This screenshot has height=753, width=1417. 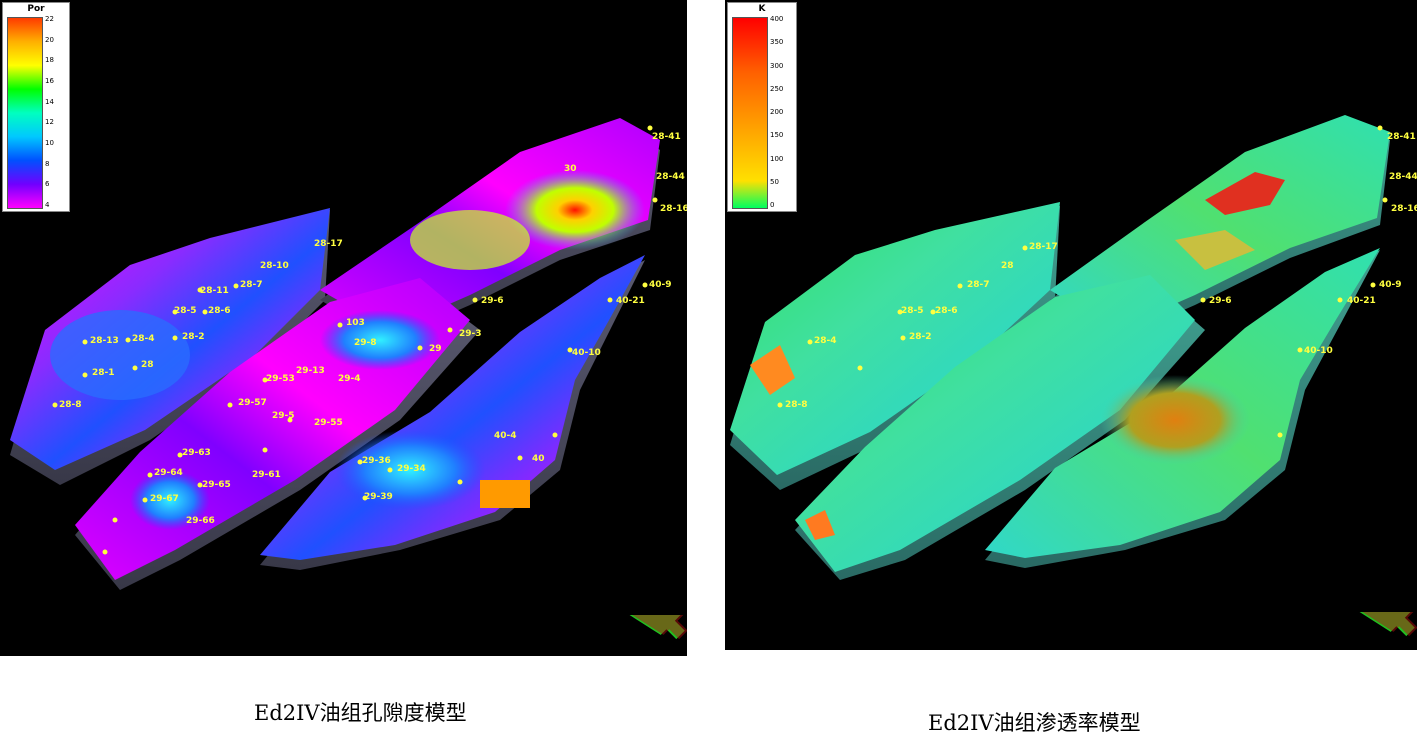 I want to click on well-label: 28-10, so click(x=274, y=266).